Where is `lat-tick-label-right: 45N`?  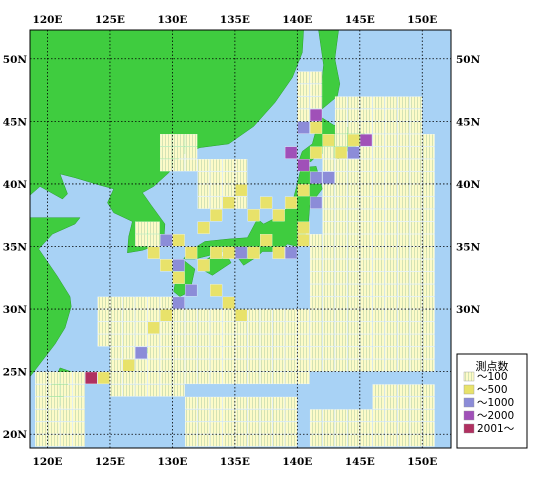 lat-tick-label-right: 45N is located at coordinates (468, 122).